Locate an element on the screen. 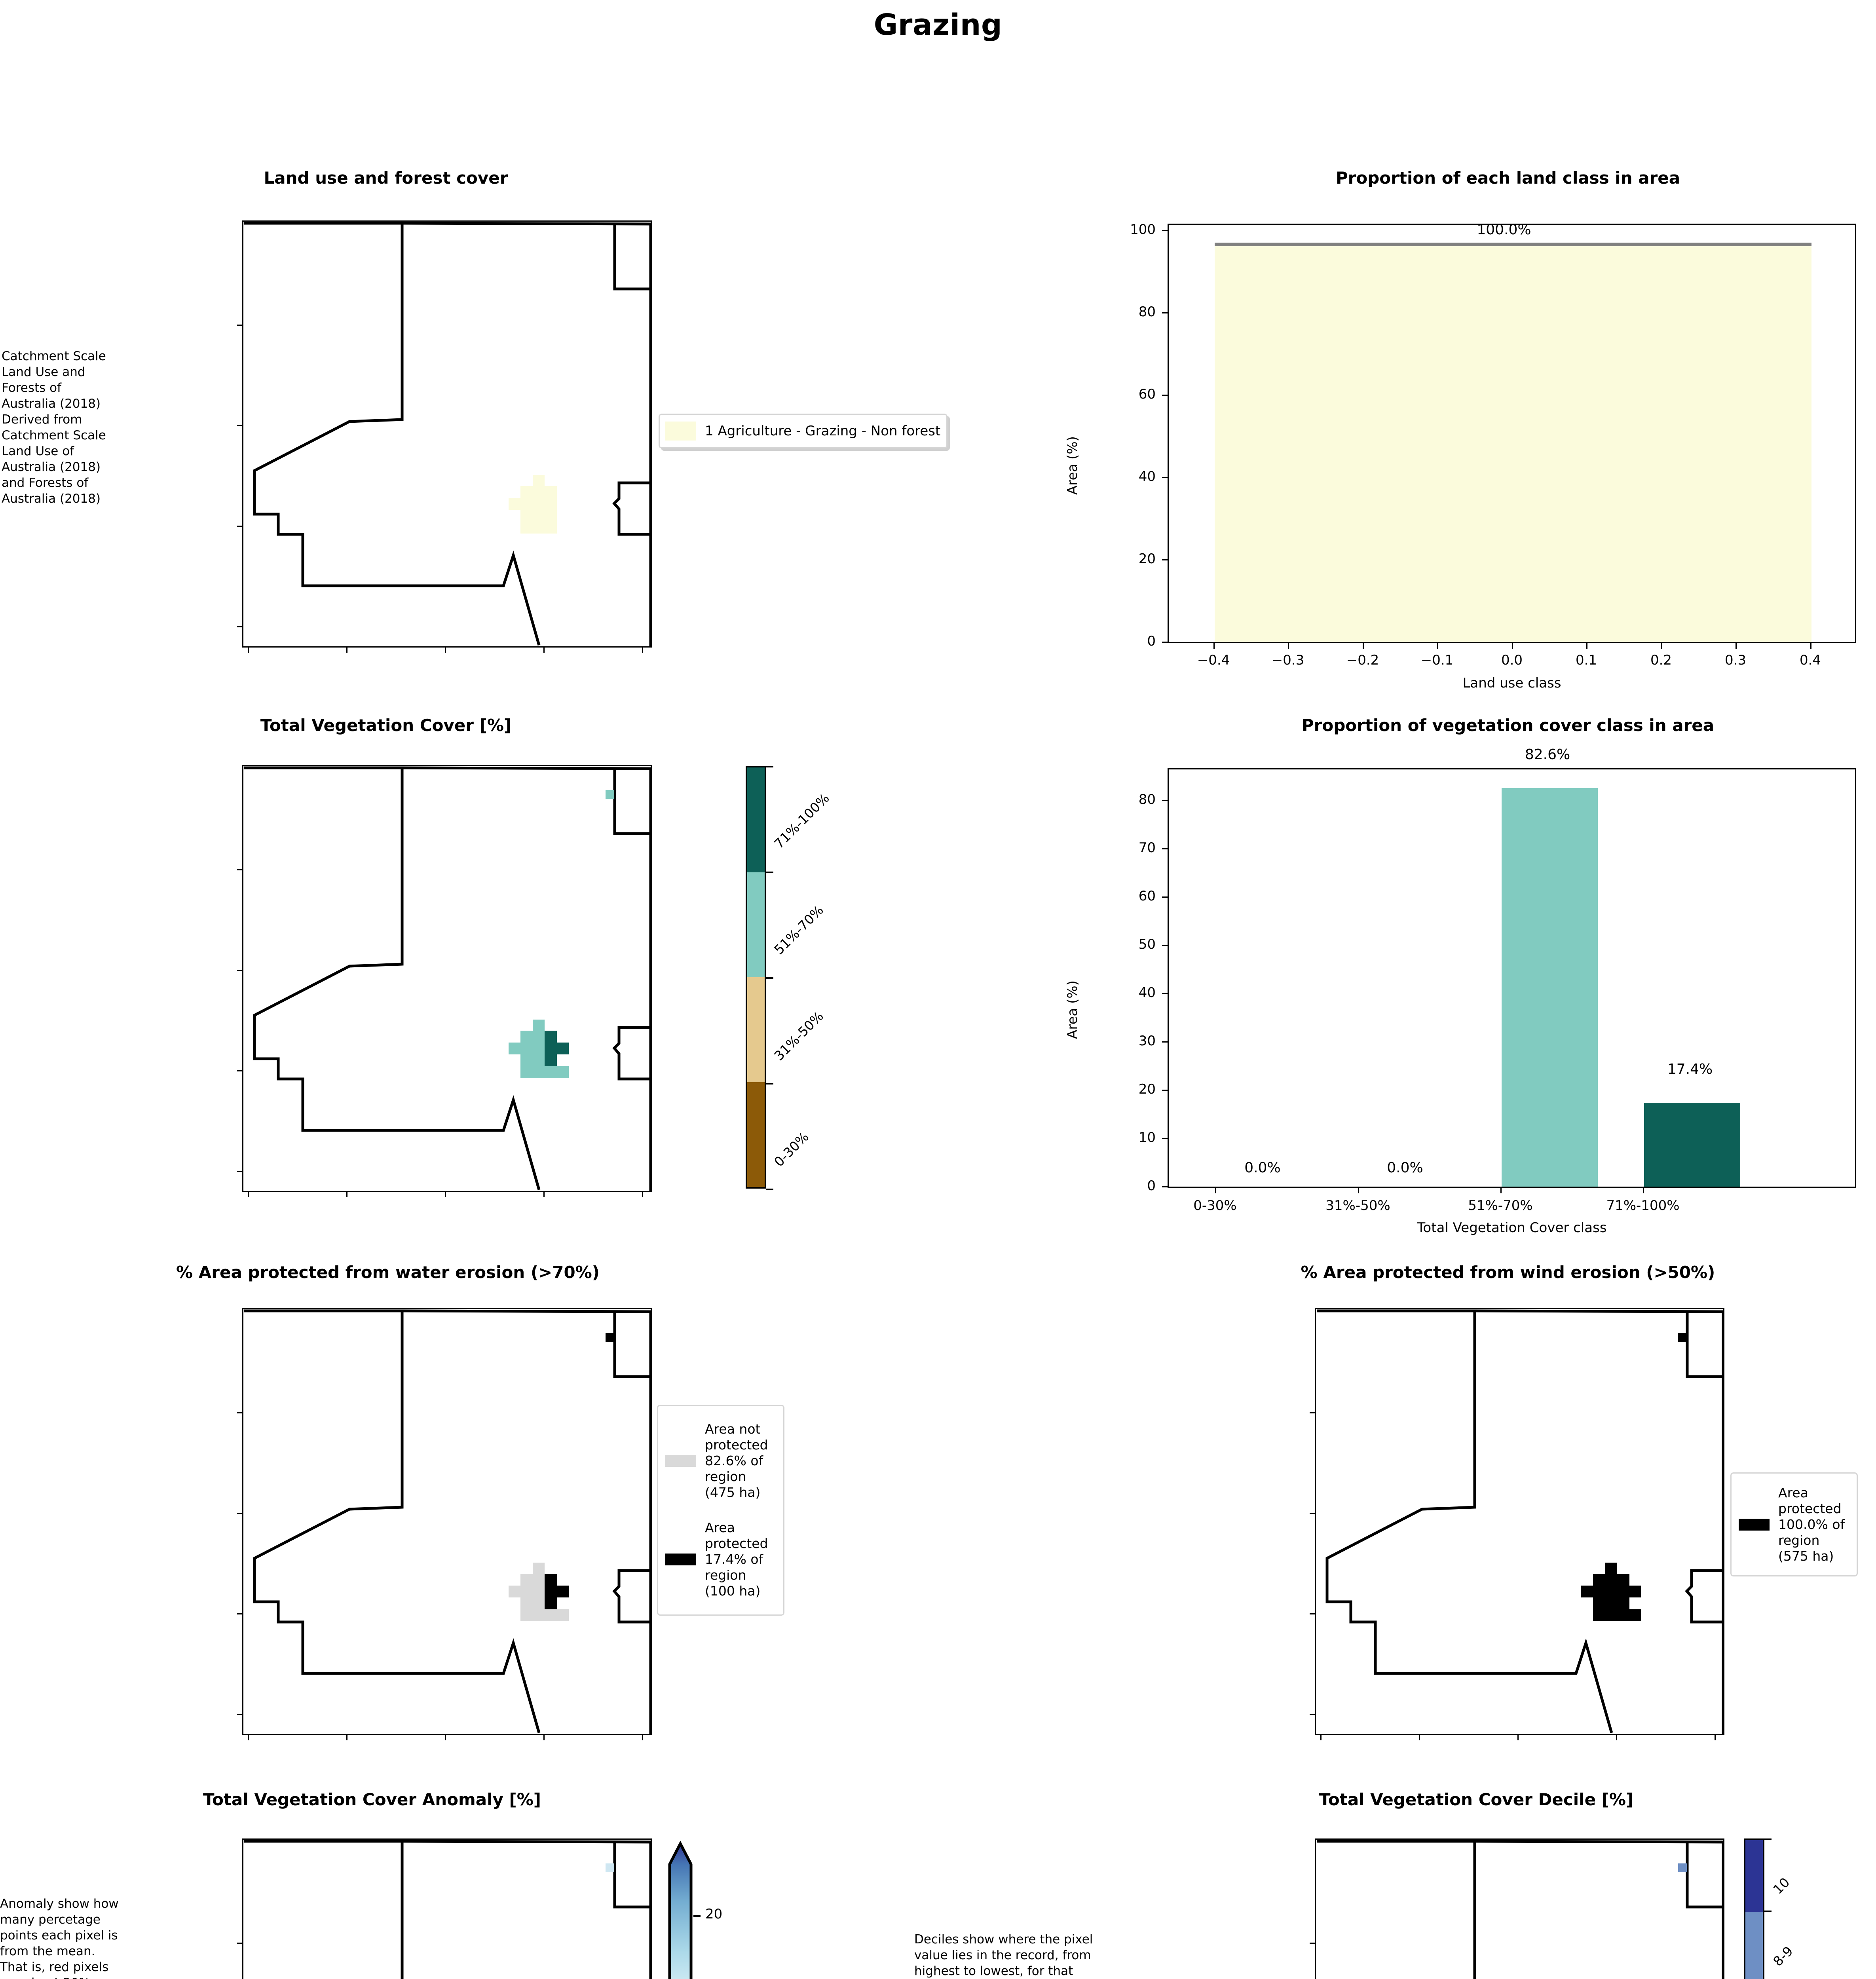  xtick-label: 0.3 is located at coordinates (1735, 660).